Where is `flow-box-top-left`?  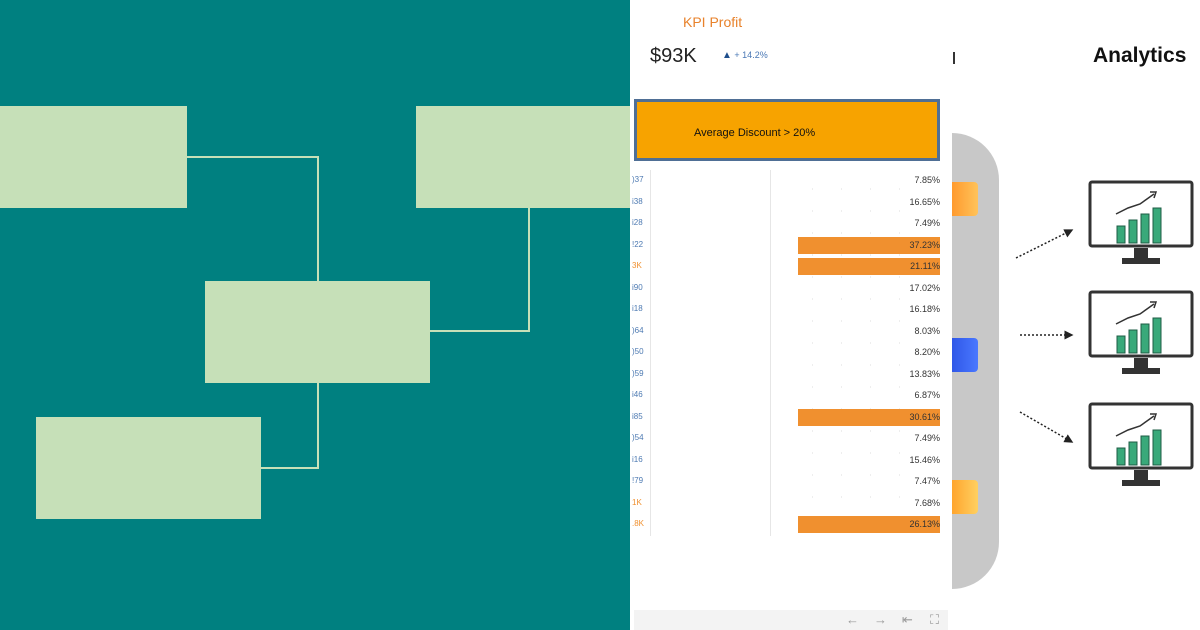
flow-box-top-left is located at coordinates (93, 157).